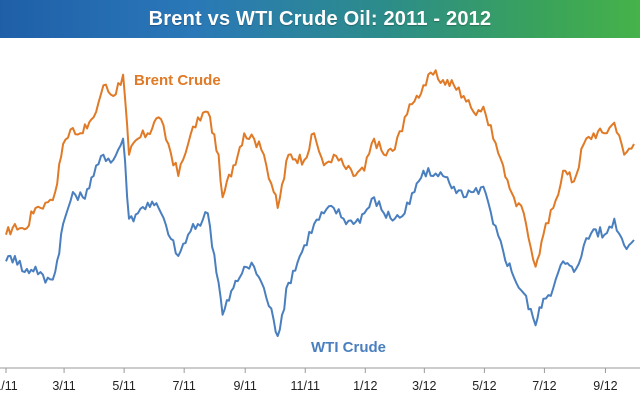  Describe the element at coordinates (9, 386) in the screenshot. I see `x-tick-label: 1/11` at that location.